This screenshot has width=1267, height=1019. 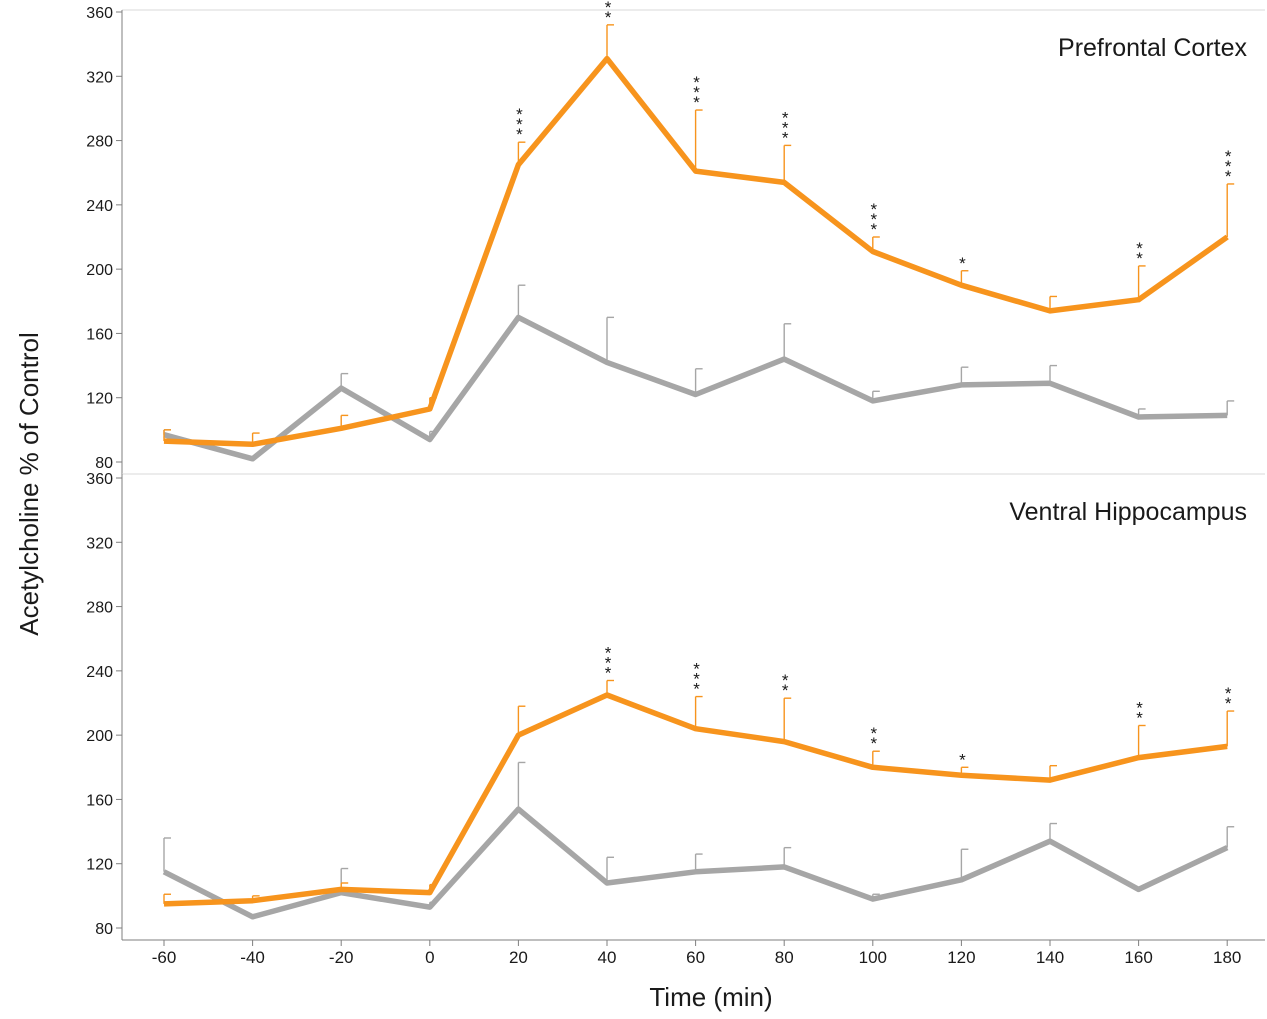 I want to click on x-ticks: -60 -40 -20 0 20 40 60 80 100 120 140 160 180, so click(x=696, y=953).